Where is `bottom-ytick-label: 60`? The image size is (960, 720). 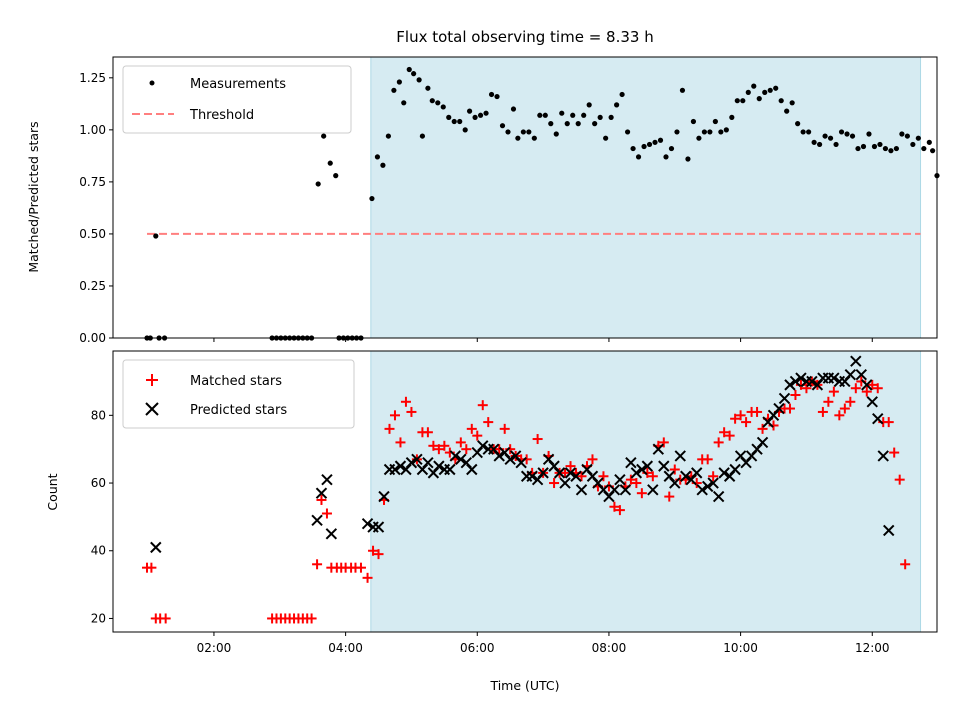
bottom-ytick-label: 60 is located at coordinates (98, 483).